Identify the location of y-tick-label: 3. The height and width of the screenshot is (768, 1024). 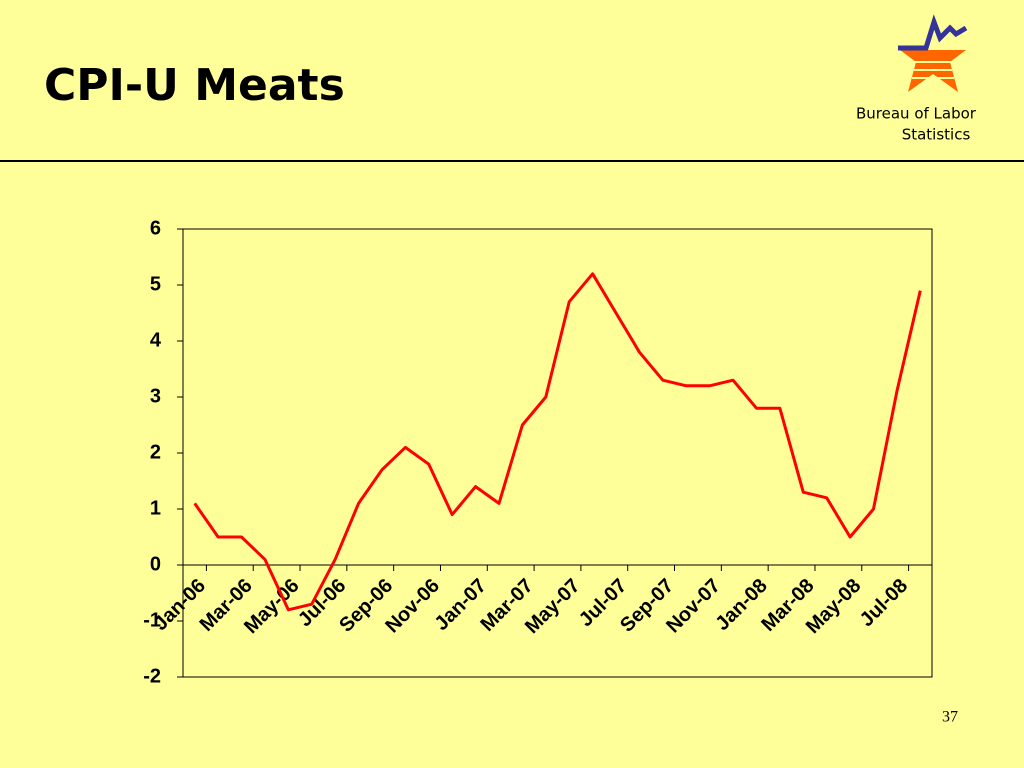
(155, 396).